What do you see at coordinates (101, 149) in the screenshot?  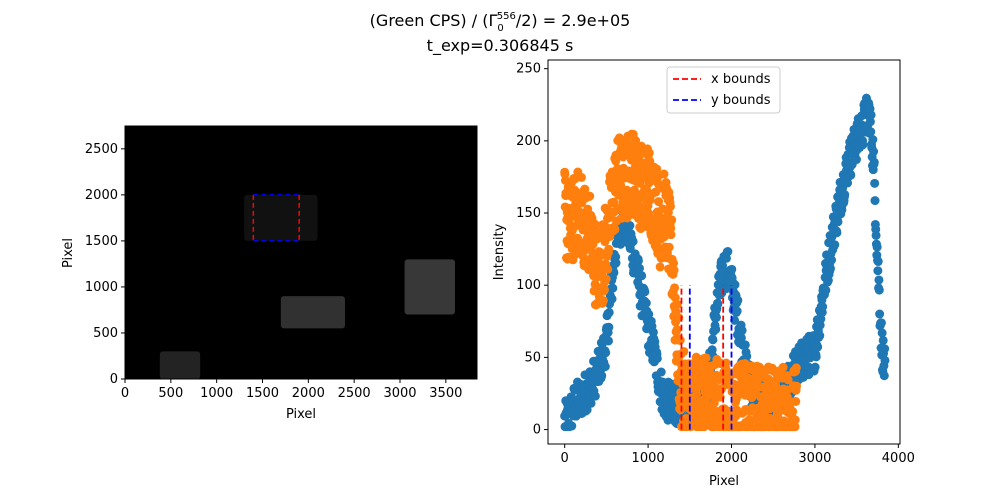 I see `image-y-tick-label: 2500` at bounding box center [101, 149].